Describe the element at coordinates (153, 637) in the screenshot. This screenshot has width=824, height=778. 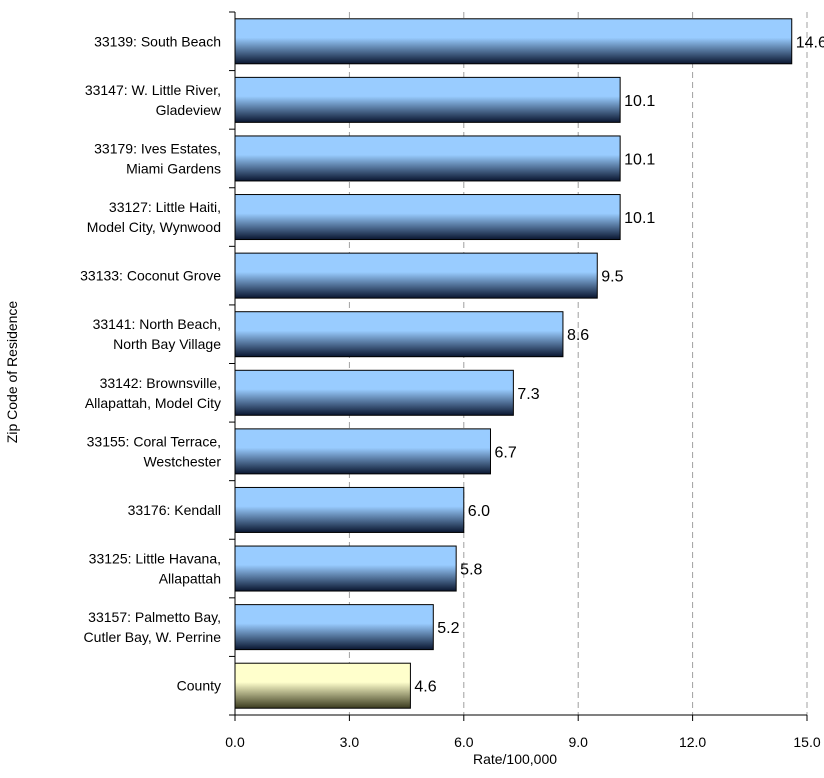
I see `category-label: Cutler Bay, W. Perrine` at that location.